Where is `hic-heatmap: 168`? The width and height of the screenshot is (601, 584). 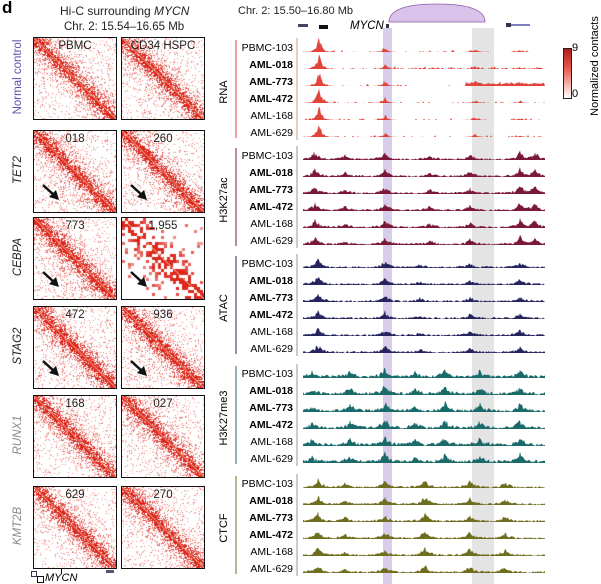 hic-heatmap: 168 is located at coordinates (75, 436).